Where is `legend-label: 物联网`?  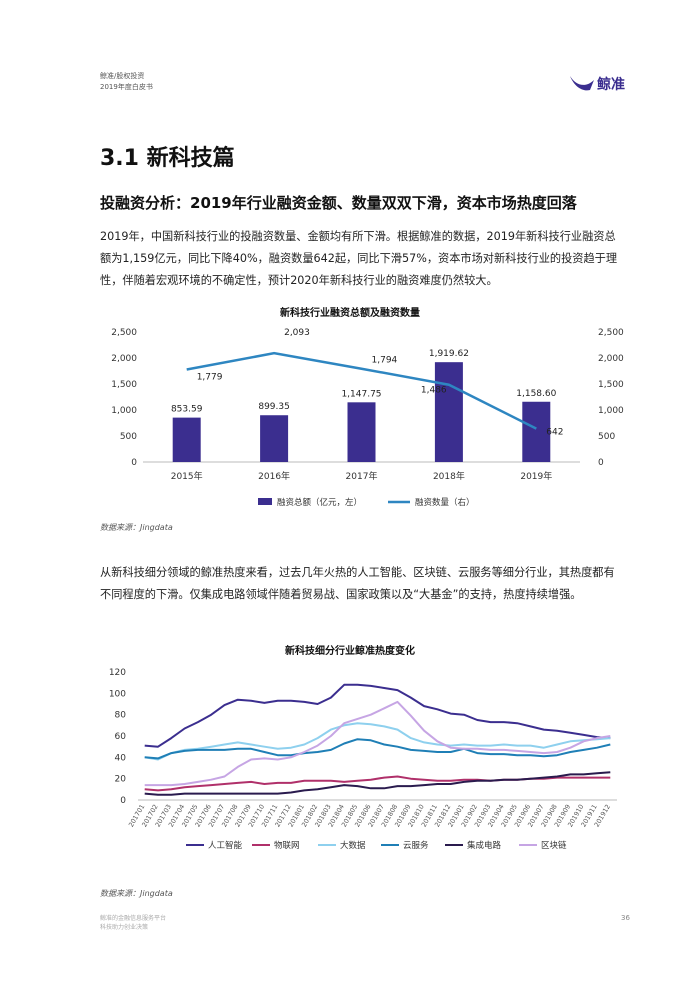 legend-label: 物联网 is located at coordinates (287, 845).